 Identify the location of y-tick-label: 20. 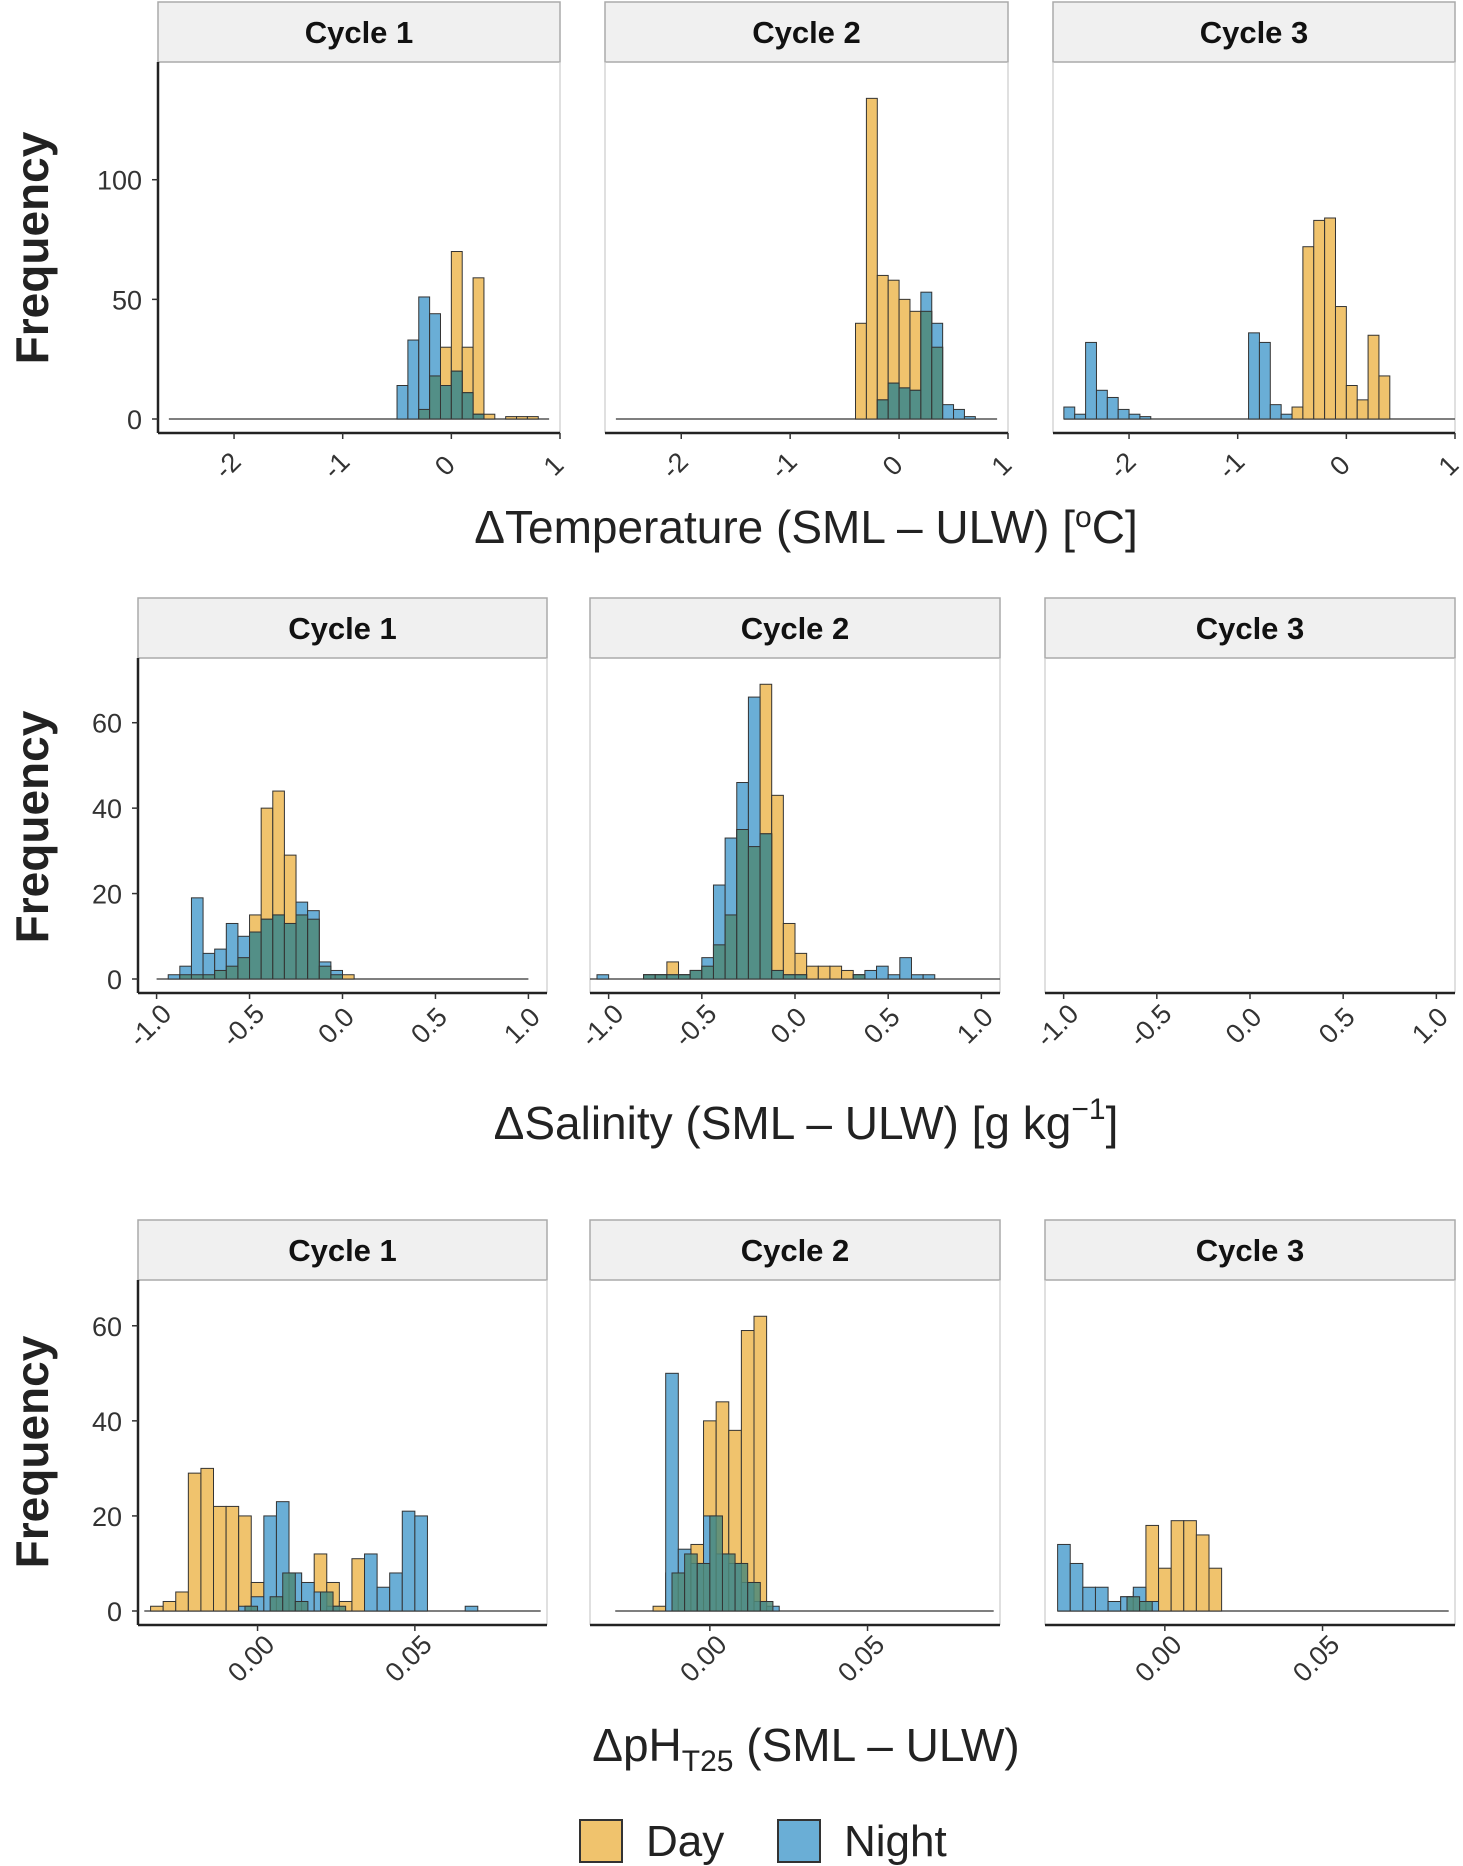
(107, 1517).